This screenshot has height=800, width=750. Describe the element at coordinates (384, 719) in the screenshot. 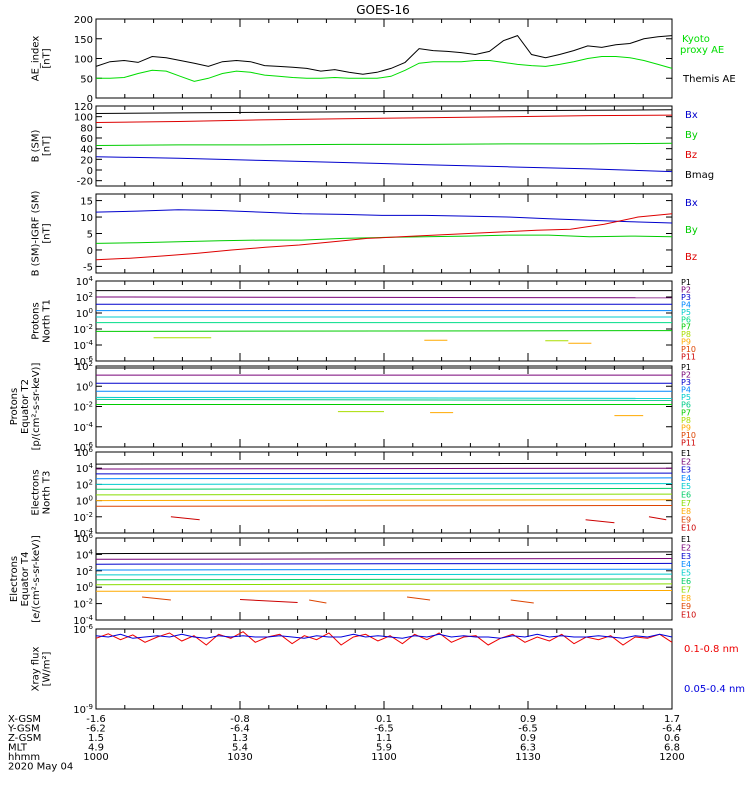

I see `footer-value: 0.1` at that location.